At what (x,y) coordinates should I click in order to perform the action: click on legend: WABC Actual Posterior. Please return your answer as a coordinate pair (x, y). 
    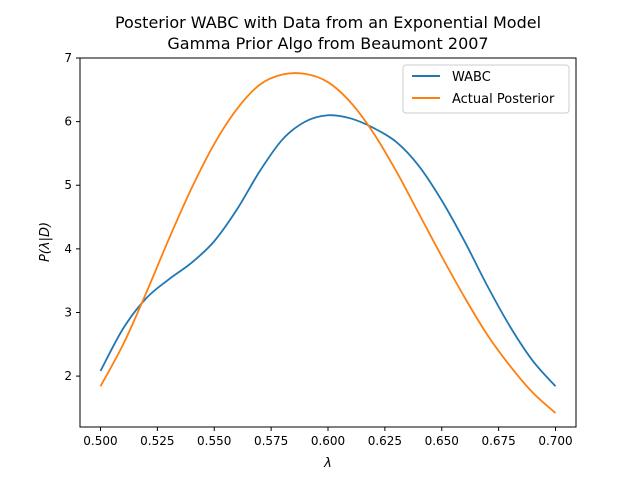
    Looking at the image, I should click on (486, 89).